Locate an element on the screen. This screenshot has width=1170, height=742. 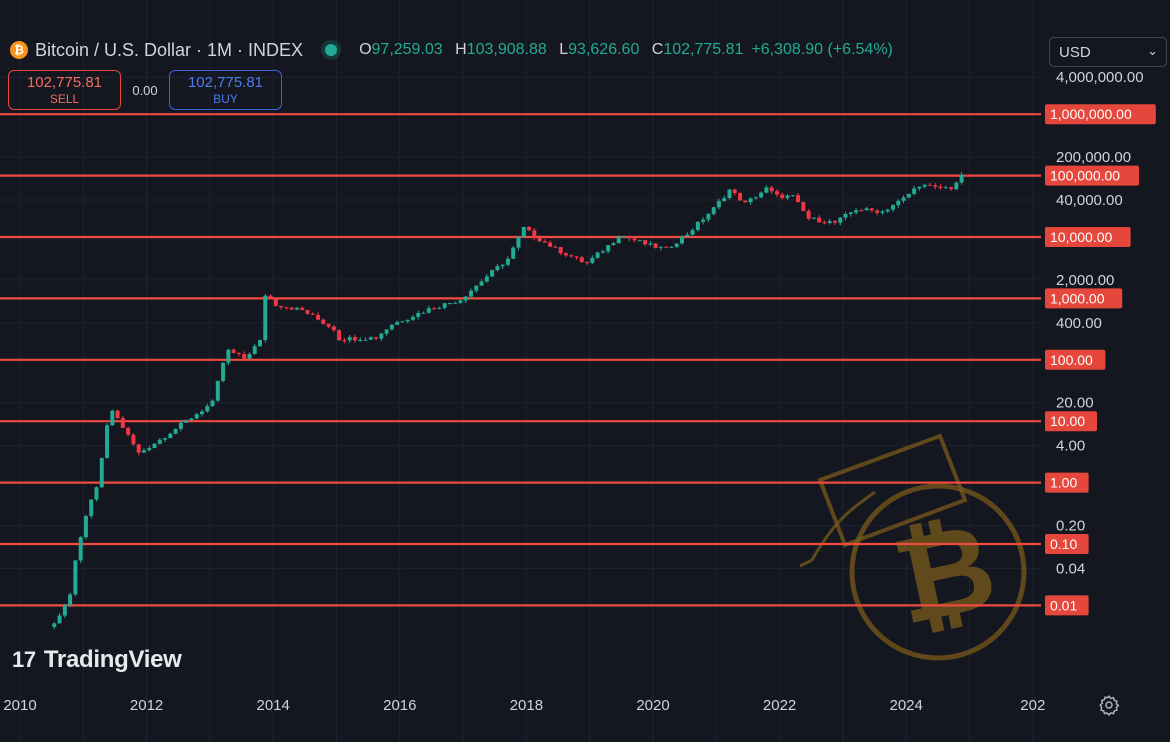
x-tick-label: 202 is located at coordinates (1032, 705).